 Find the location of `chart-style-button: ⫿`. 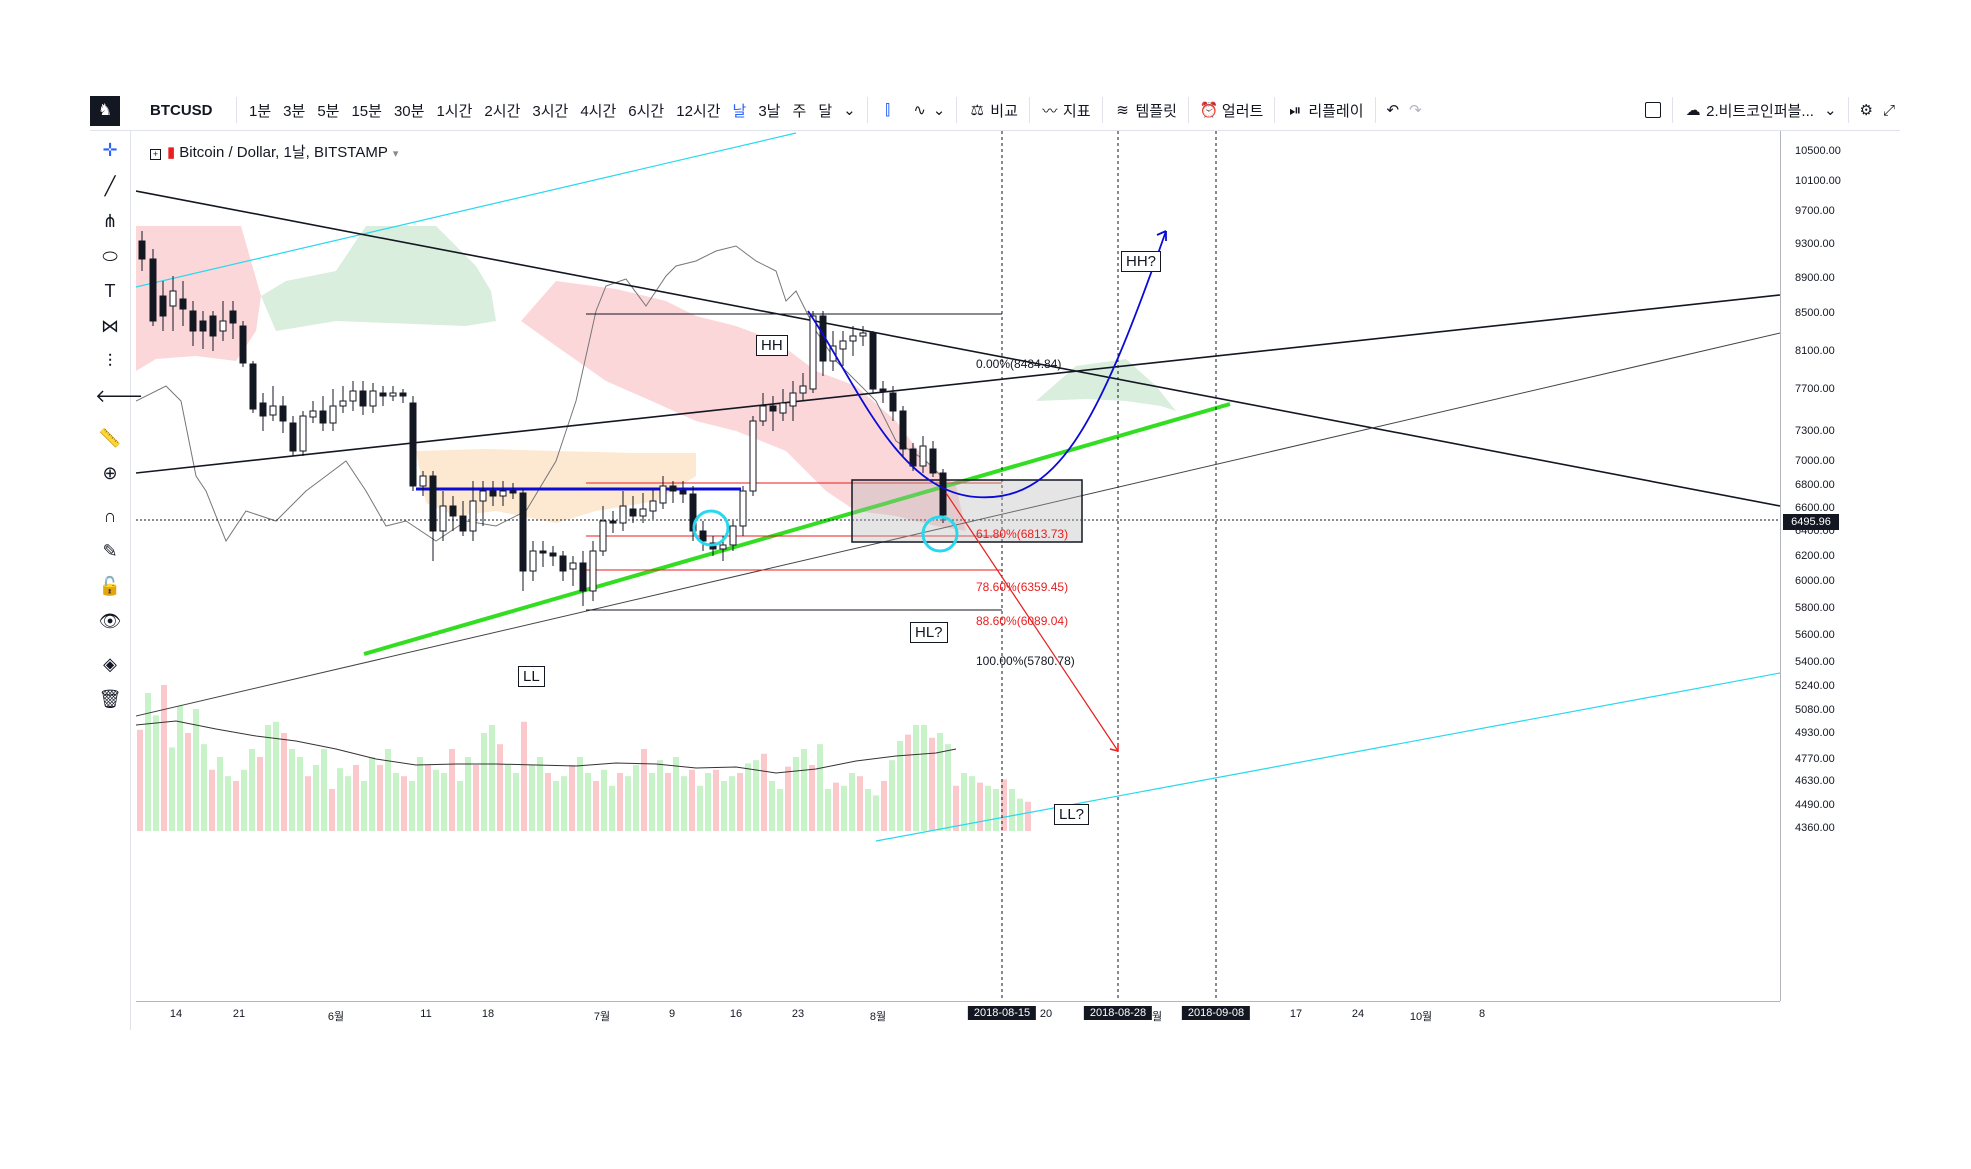

chart-style-button: ⫿ is located at coordinates (890, 110).